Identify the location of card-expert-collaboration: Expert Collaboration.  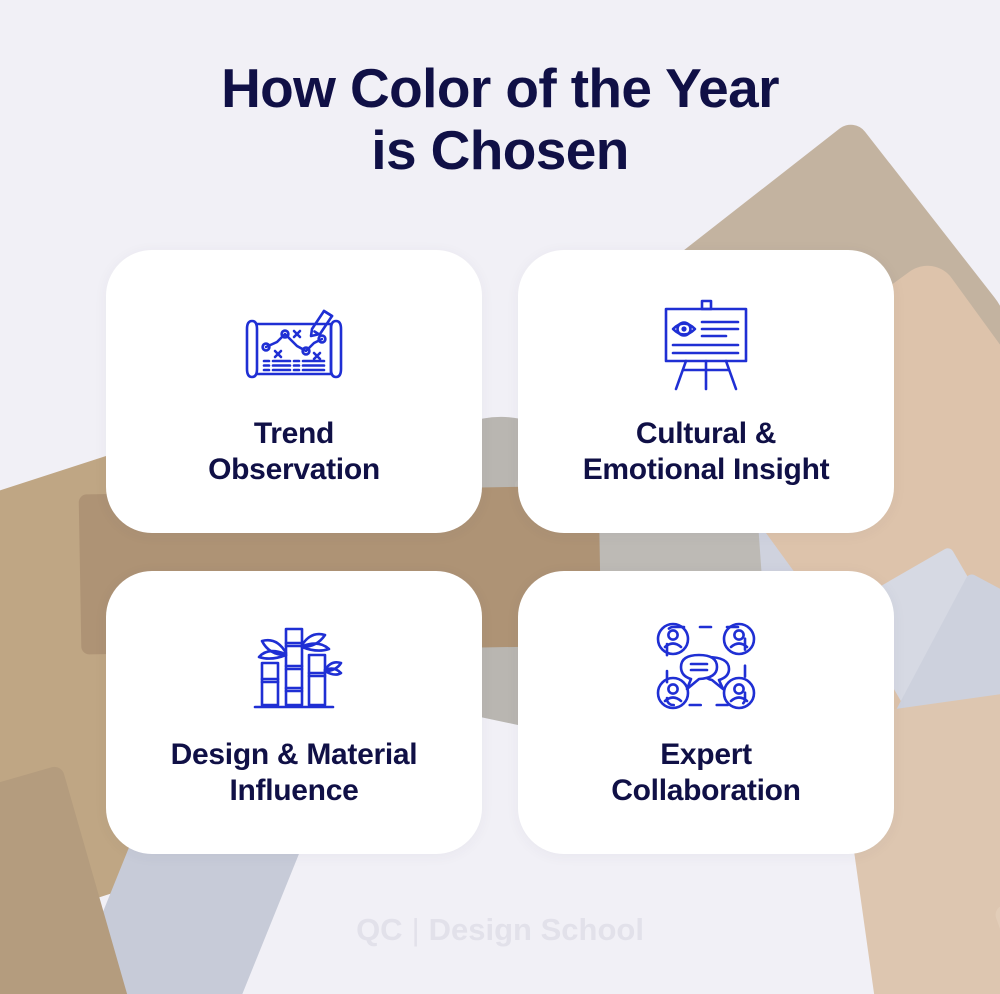
(706, 712).